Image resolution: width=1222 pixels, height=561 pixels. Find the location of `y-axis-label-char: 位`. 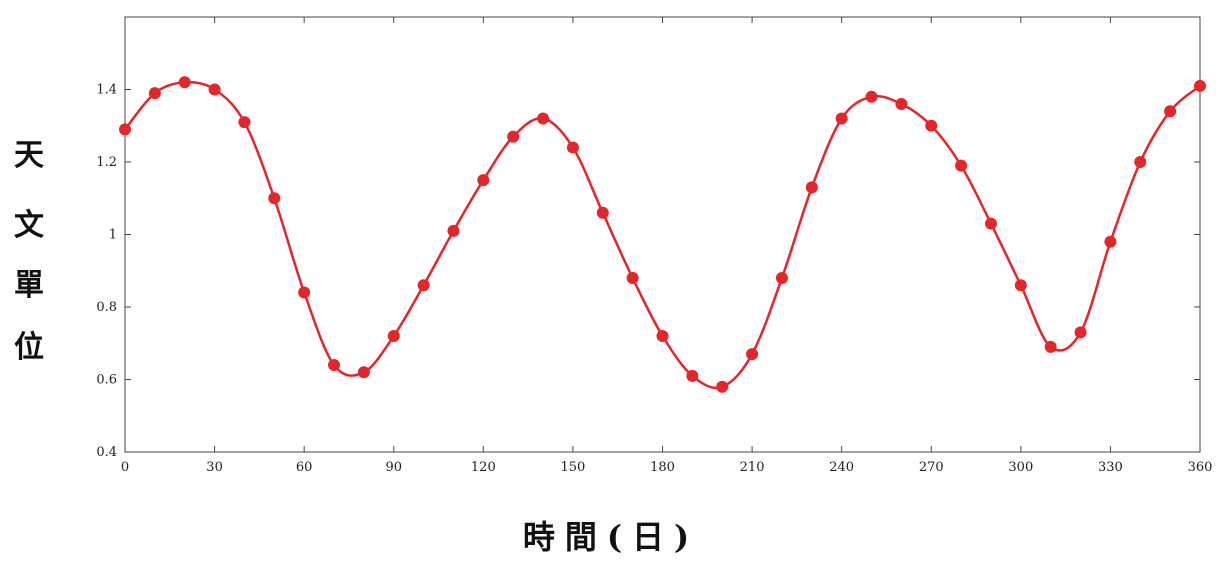

y-axis-label-char: 位 is located at coordinates (29, 347).